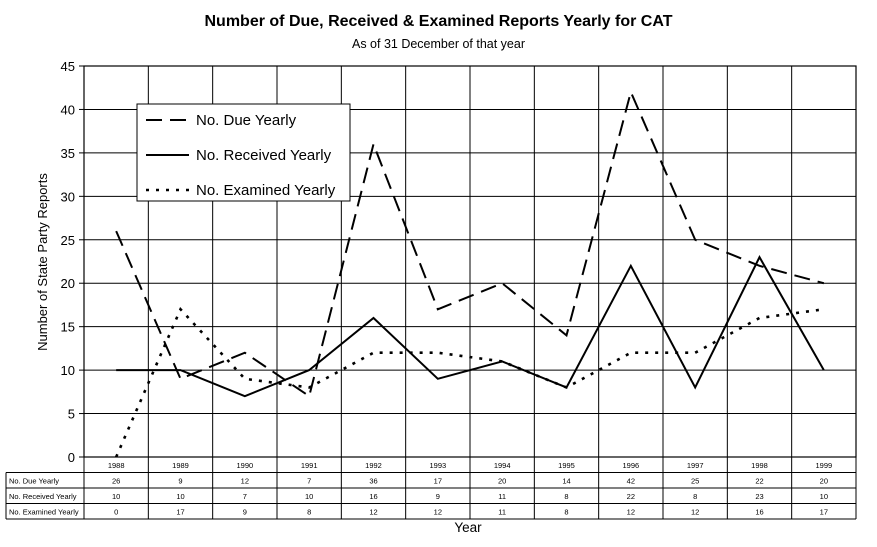  I want to click on legend-label: No. Received Yearly, so click(264, 155).